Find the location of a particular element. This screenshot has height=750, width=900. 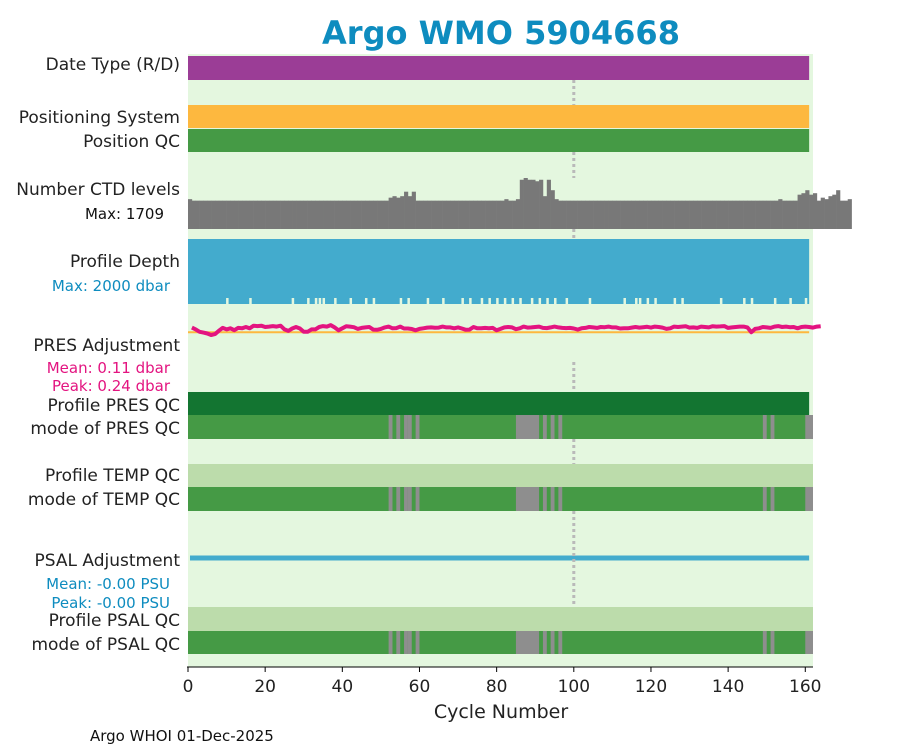

pres-peak-text: Peak: 0.24 dbar is located at coordinates (111, 386).